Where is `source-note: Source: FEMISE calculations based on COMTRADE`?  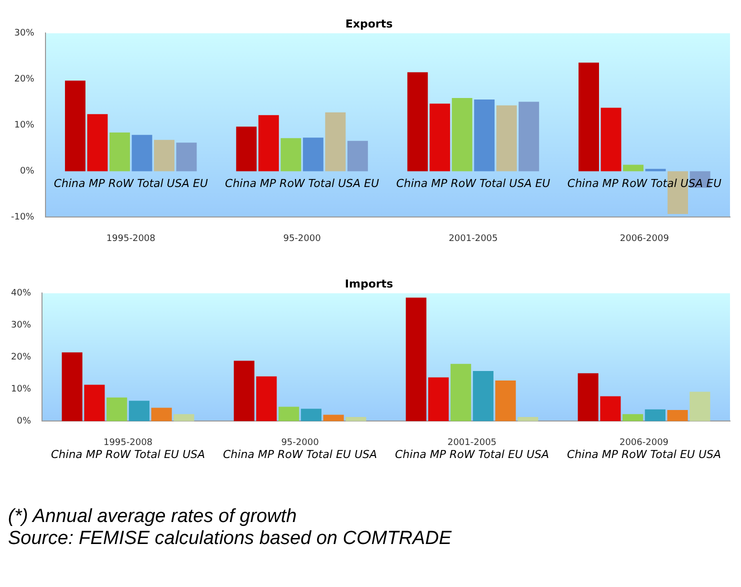
source-note: Source: FEMISE calculations based on COMTRADE is located at coordinates (230, 539).